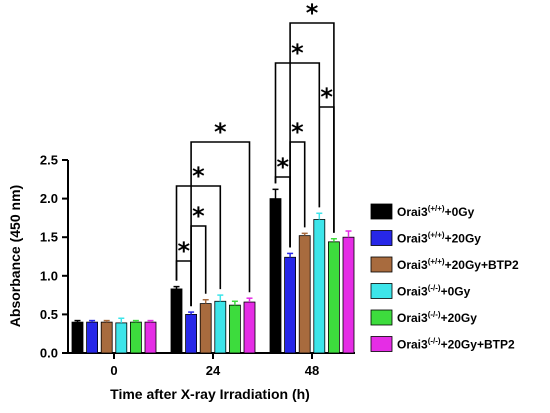 The width and height of the screenshot is (550, 413). I want to click on legend-label: Orai3(-/-)+20Gy, so click(437, 317).